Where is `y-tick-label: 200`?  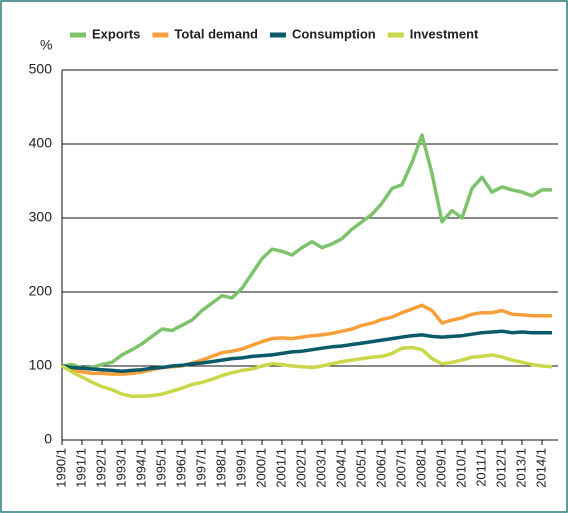 y-tick-label: 200 is located at coordinates (41, 291).